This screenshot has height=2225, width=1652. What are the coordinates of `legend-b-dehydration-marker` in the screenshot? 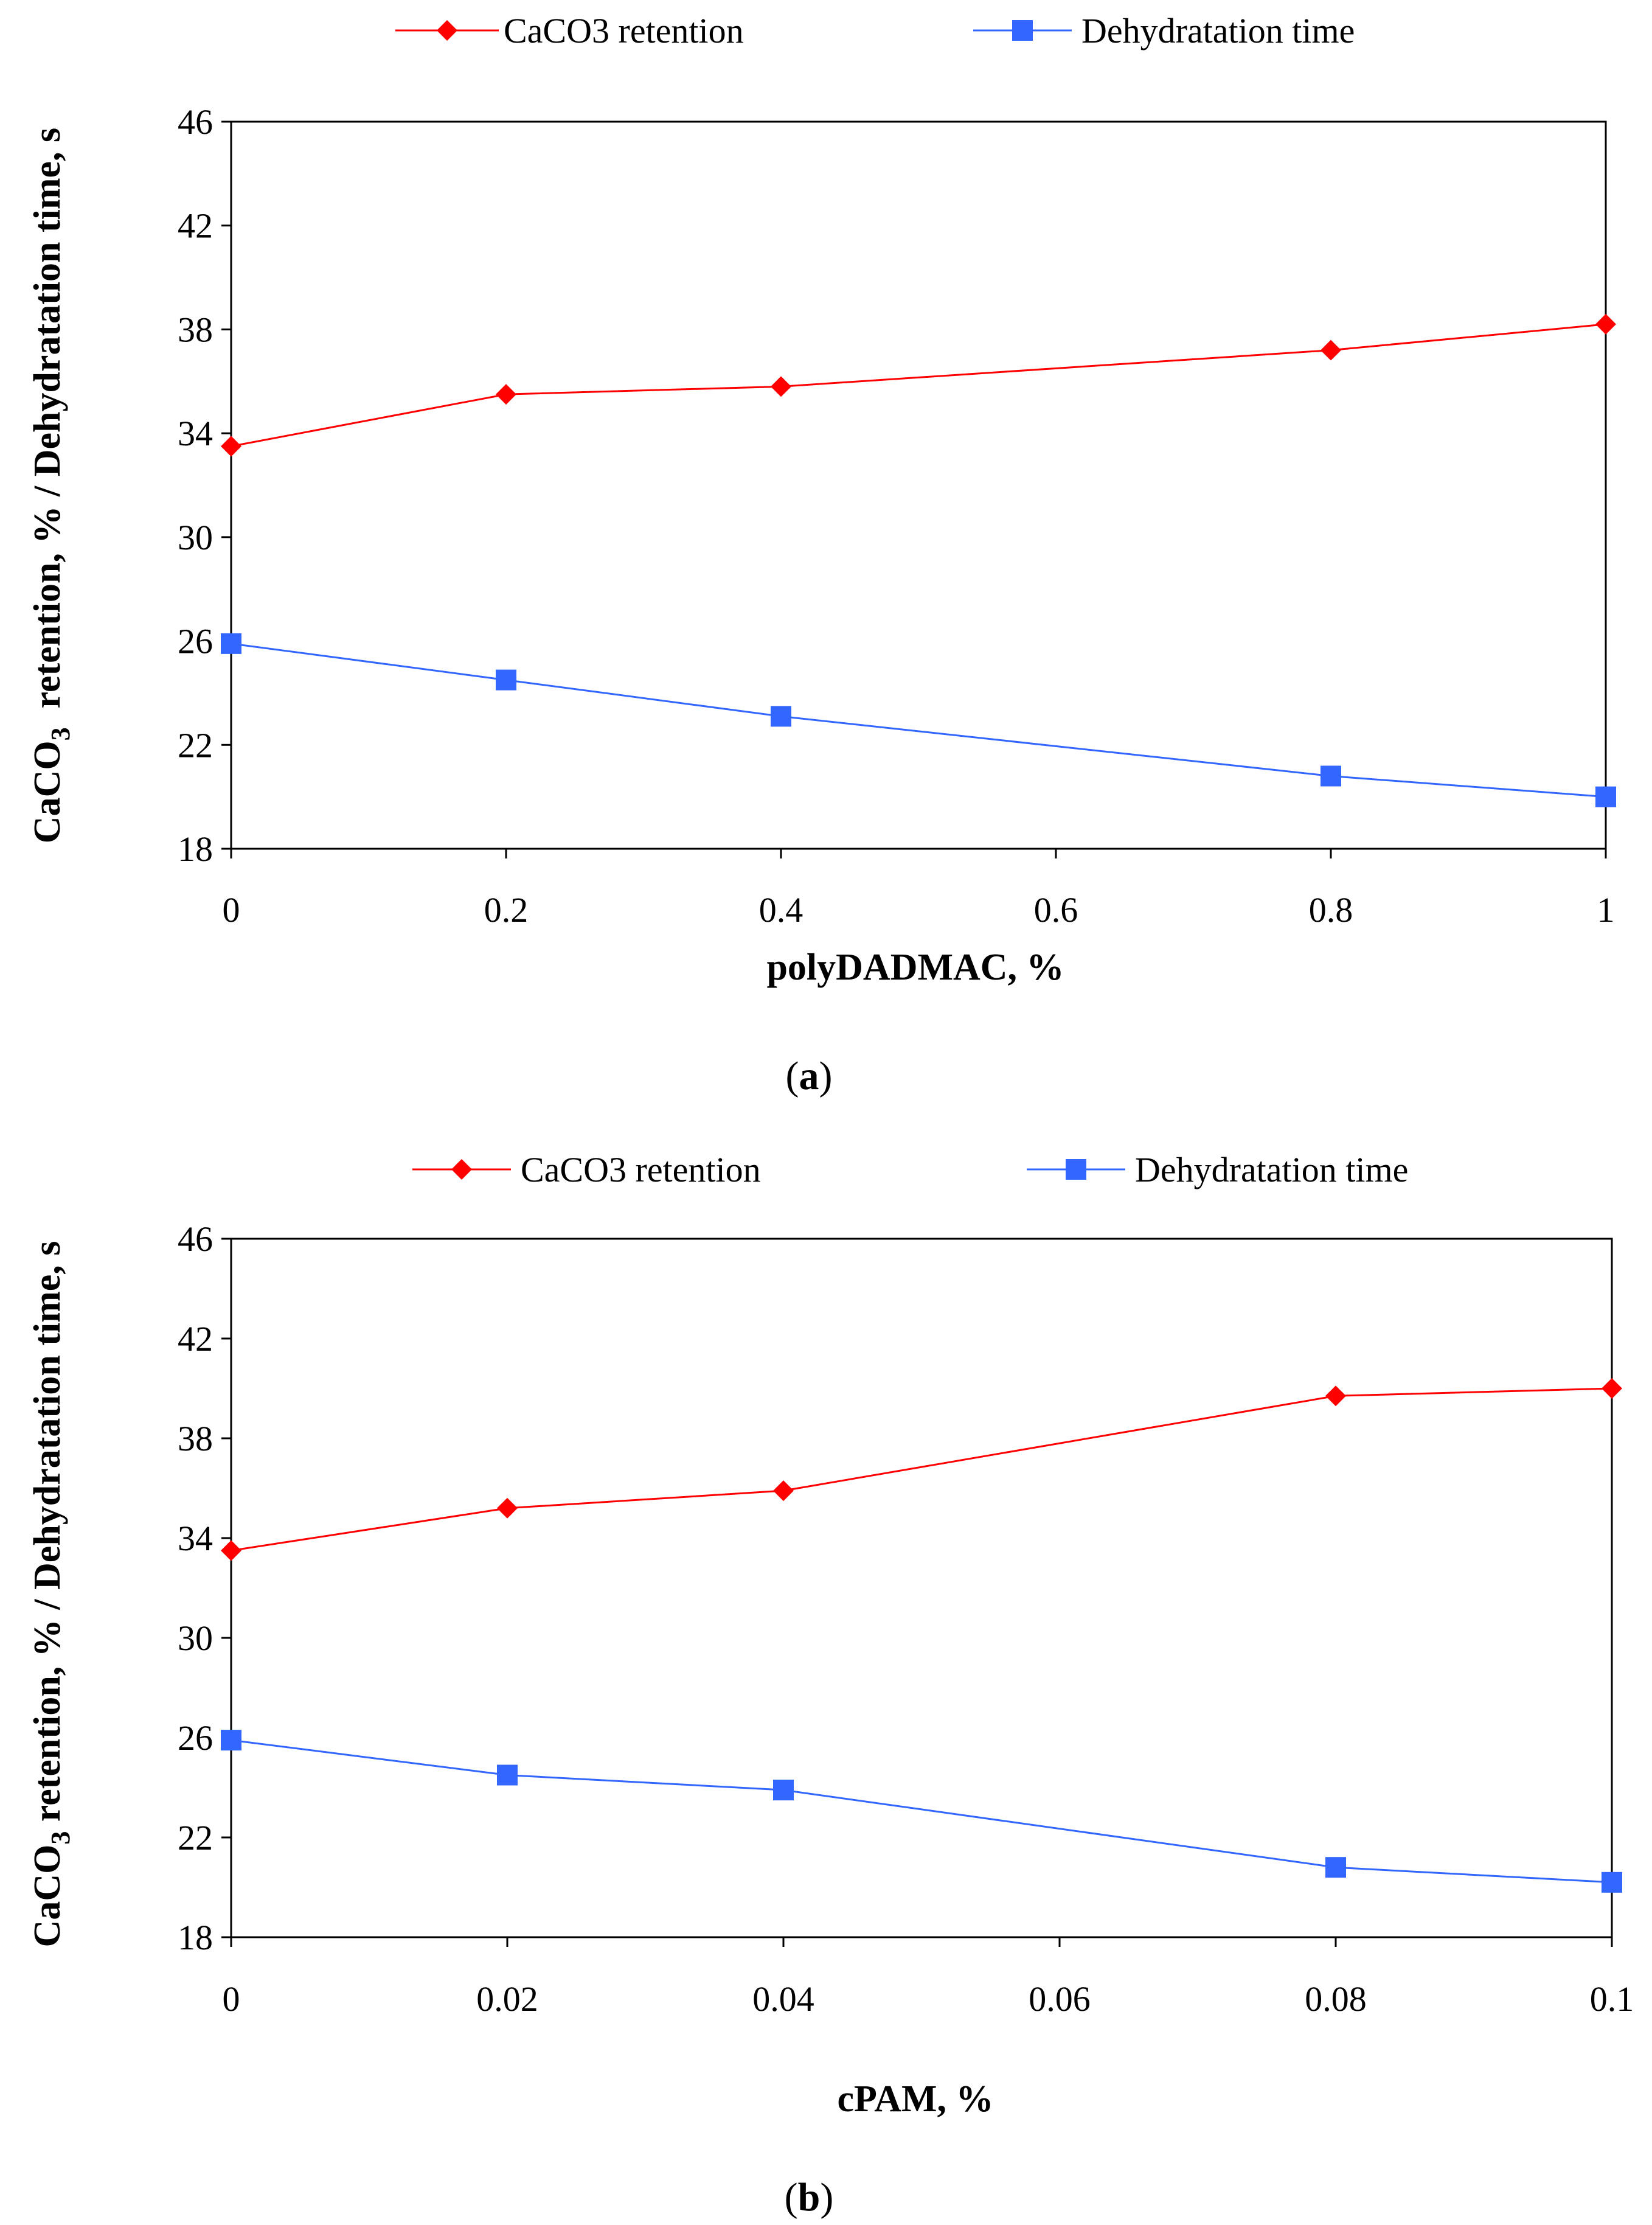 It's located at (1076, 1170).